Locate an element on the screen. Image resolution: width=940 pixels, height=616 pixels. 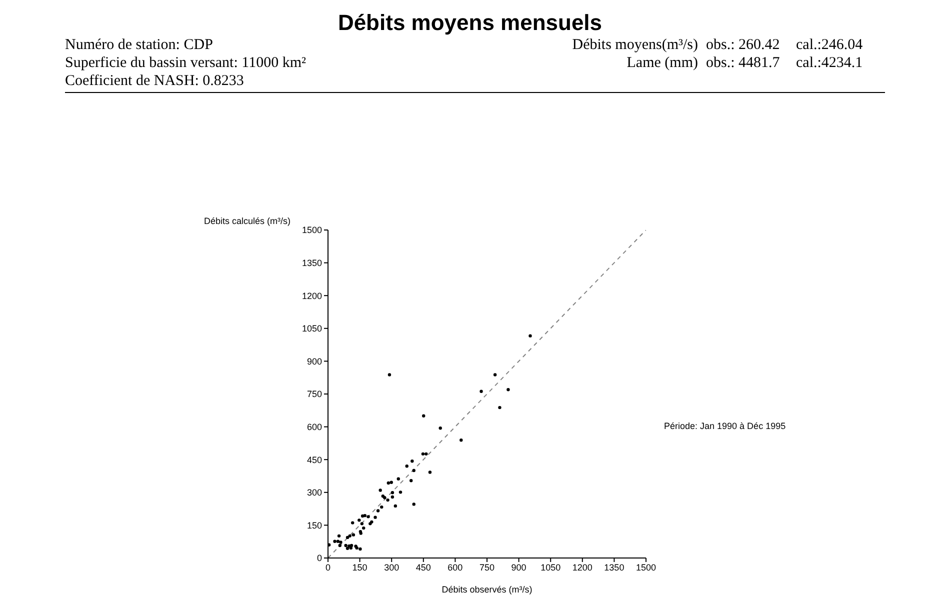
text: Coefficient de NASH: 0.8233 is located at coordinates (155, 81).